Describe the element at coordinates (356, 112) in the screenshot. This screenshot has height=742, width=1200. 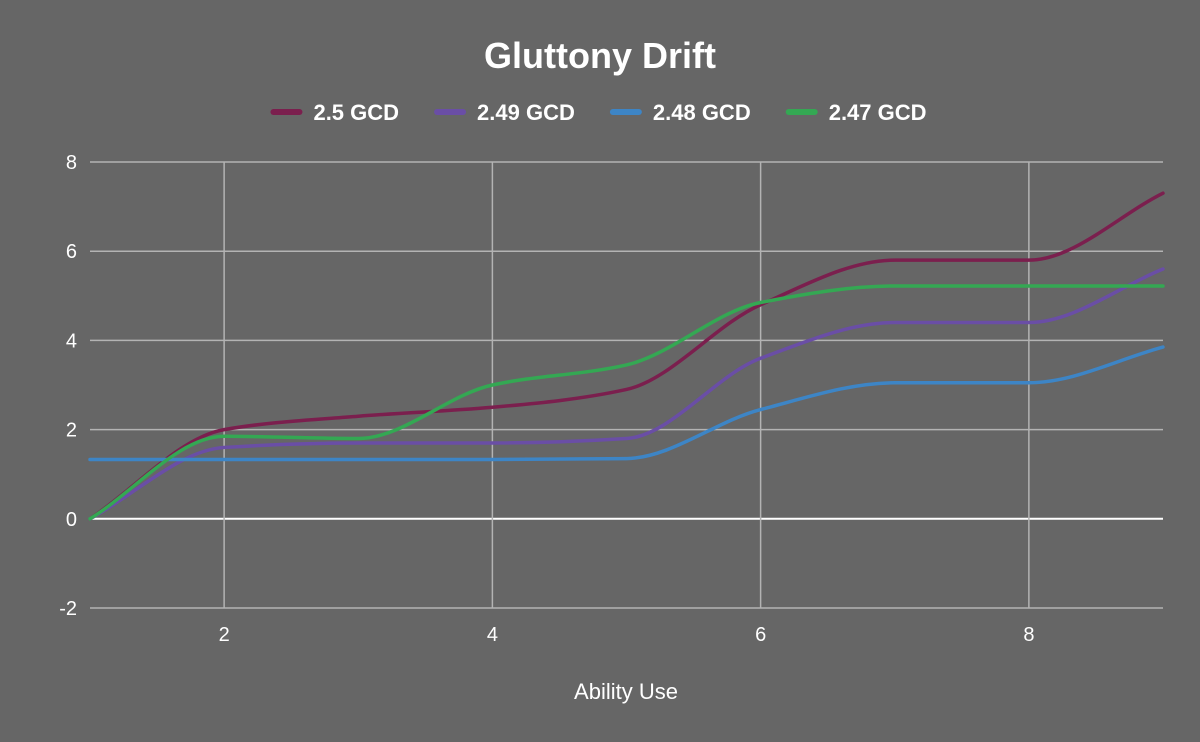
I see `legend-label: 2.5 GCD` at that location.